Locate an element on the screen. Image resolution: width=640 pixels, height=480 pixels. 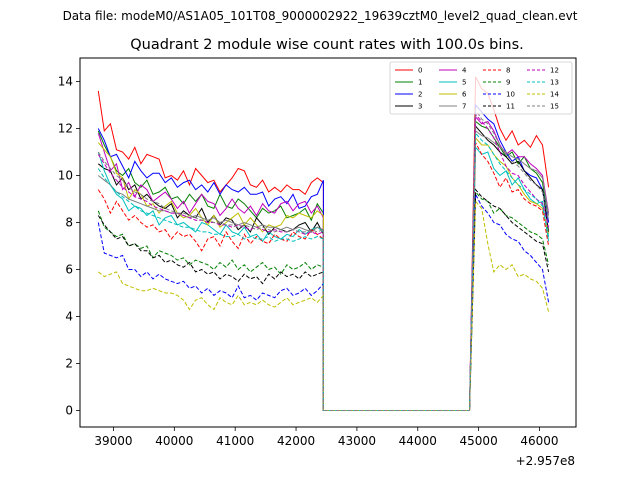
y-tick-label: 6 is located at coordinates (69, 270).